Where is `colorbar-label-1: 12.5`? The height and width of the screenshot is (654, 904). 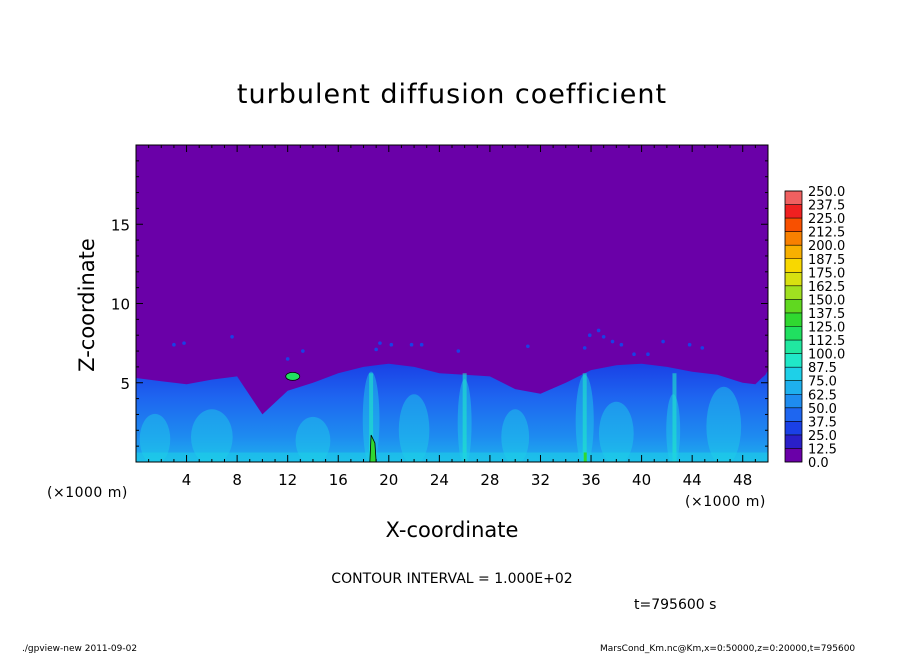 colorbar-label-1: 12.5 is located at coordinates (822, 449).